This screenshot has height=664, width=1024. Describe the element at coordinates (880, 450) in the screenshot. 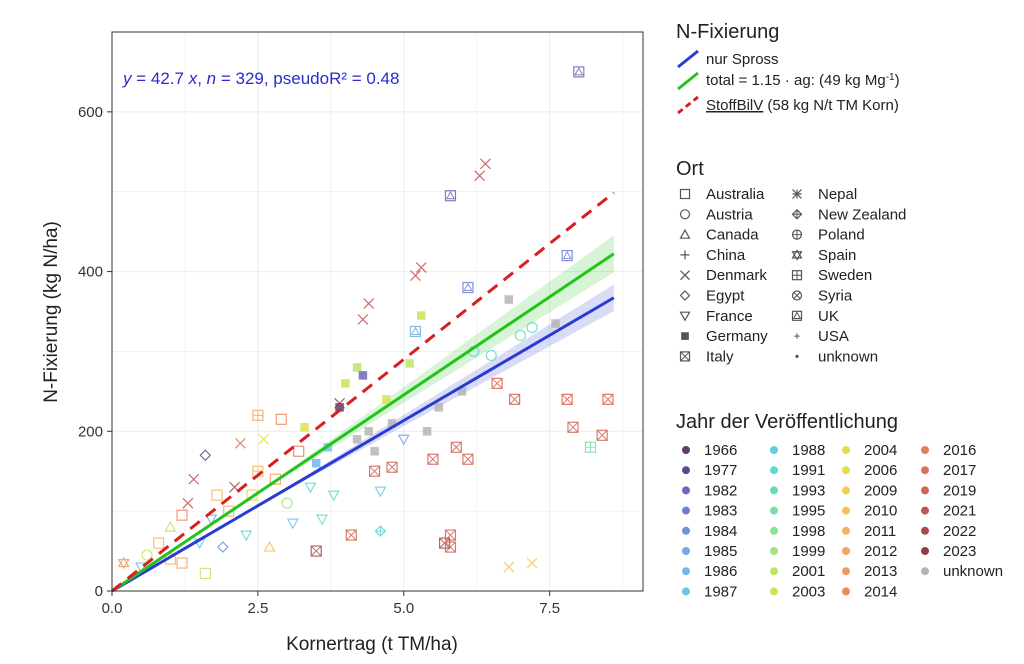

I see `legend-jahr-label: 2004` at that location.